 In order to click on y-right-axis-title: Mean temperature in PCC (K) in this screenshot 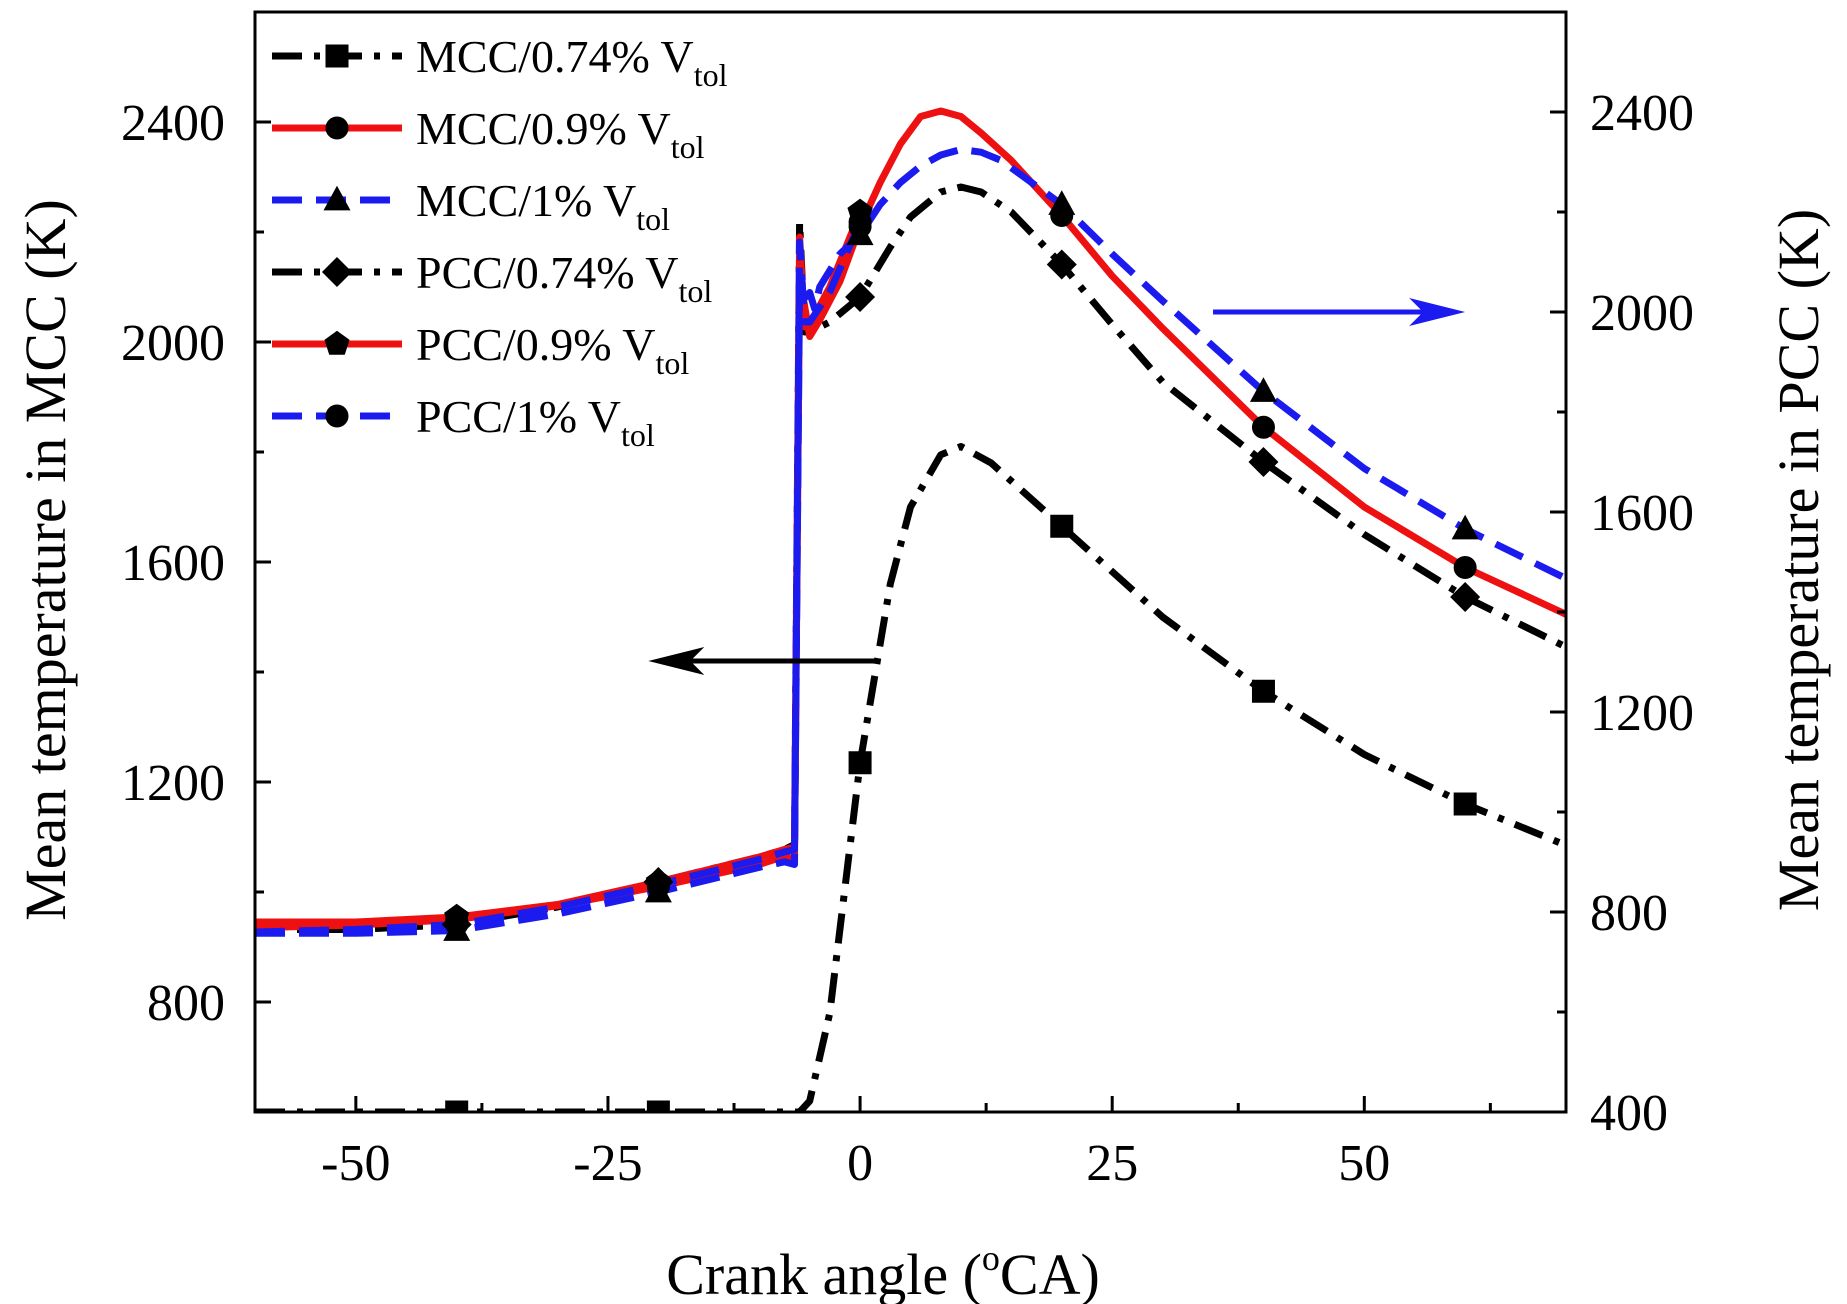, I will do `click(1798, 560)`.